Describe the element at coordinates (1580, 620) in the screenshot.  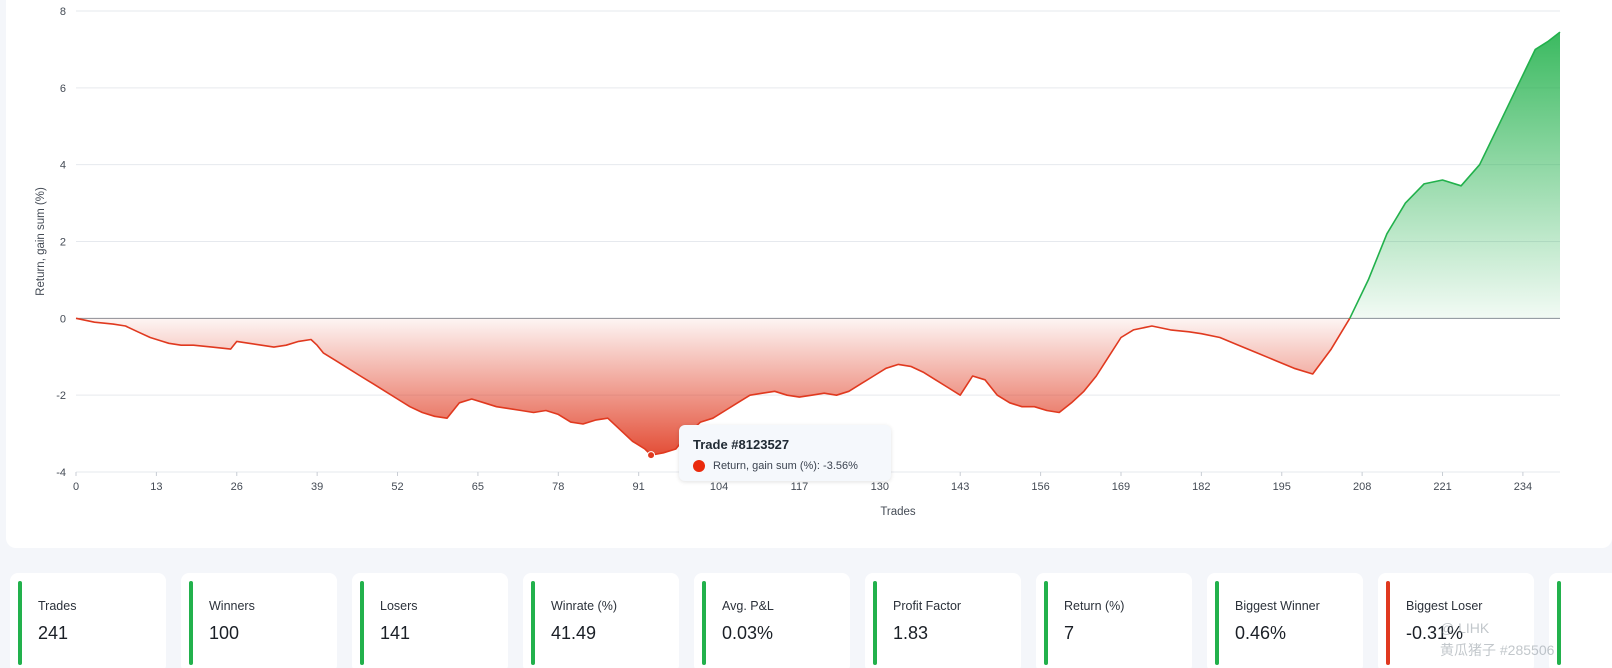
I see `stat-card-partial` at that location.